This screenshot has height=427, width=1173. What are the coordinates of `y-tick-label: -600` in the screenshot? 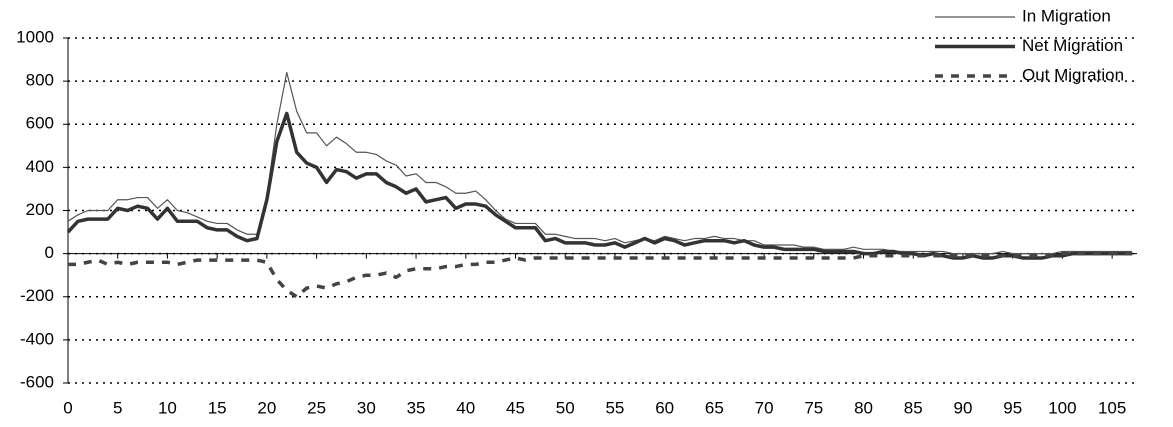 It's located at (37, 381).